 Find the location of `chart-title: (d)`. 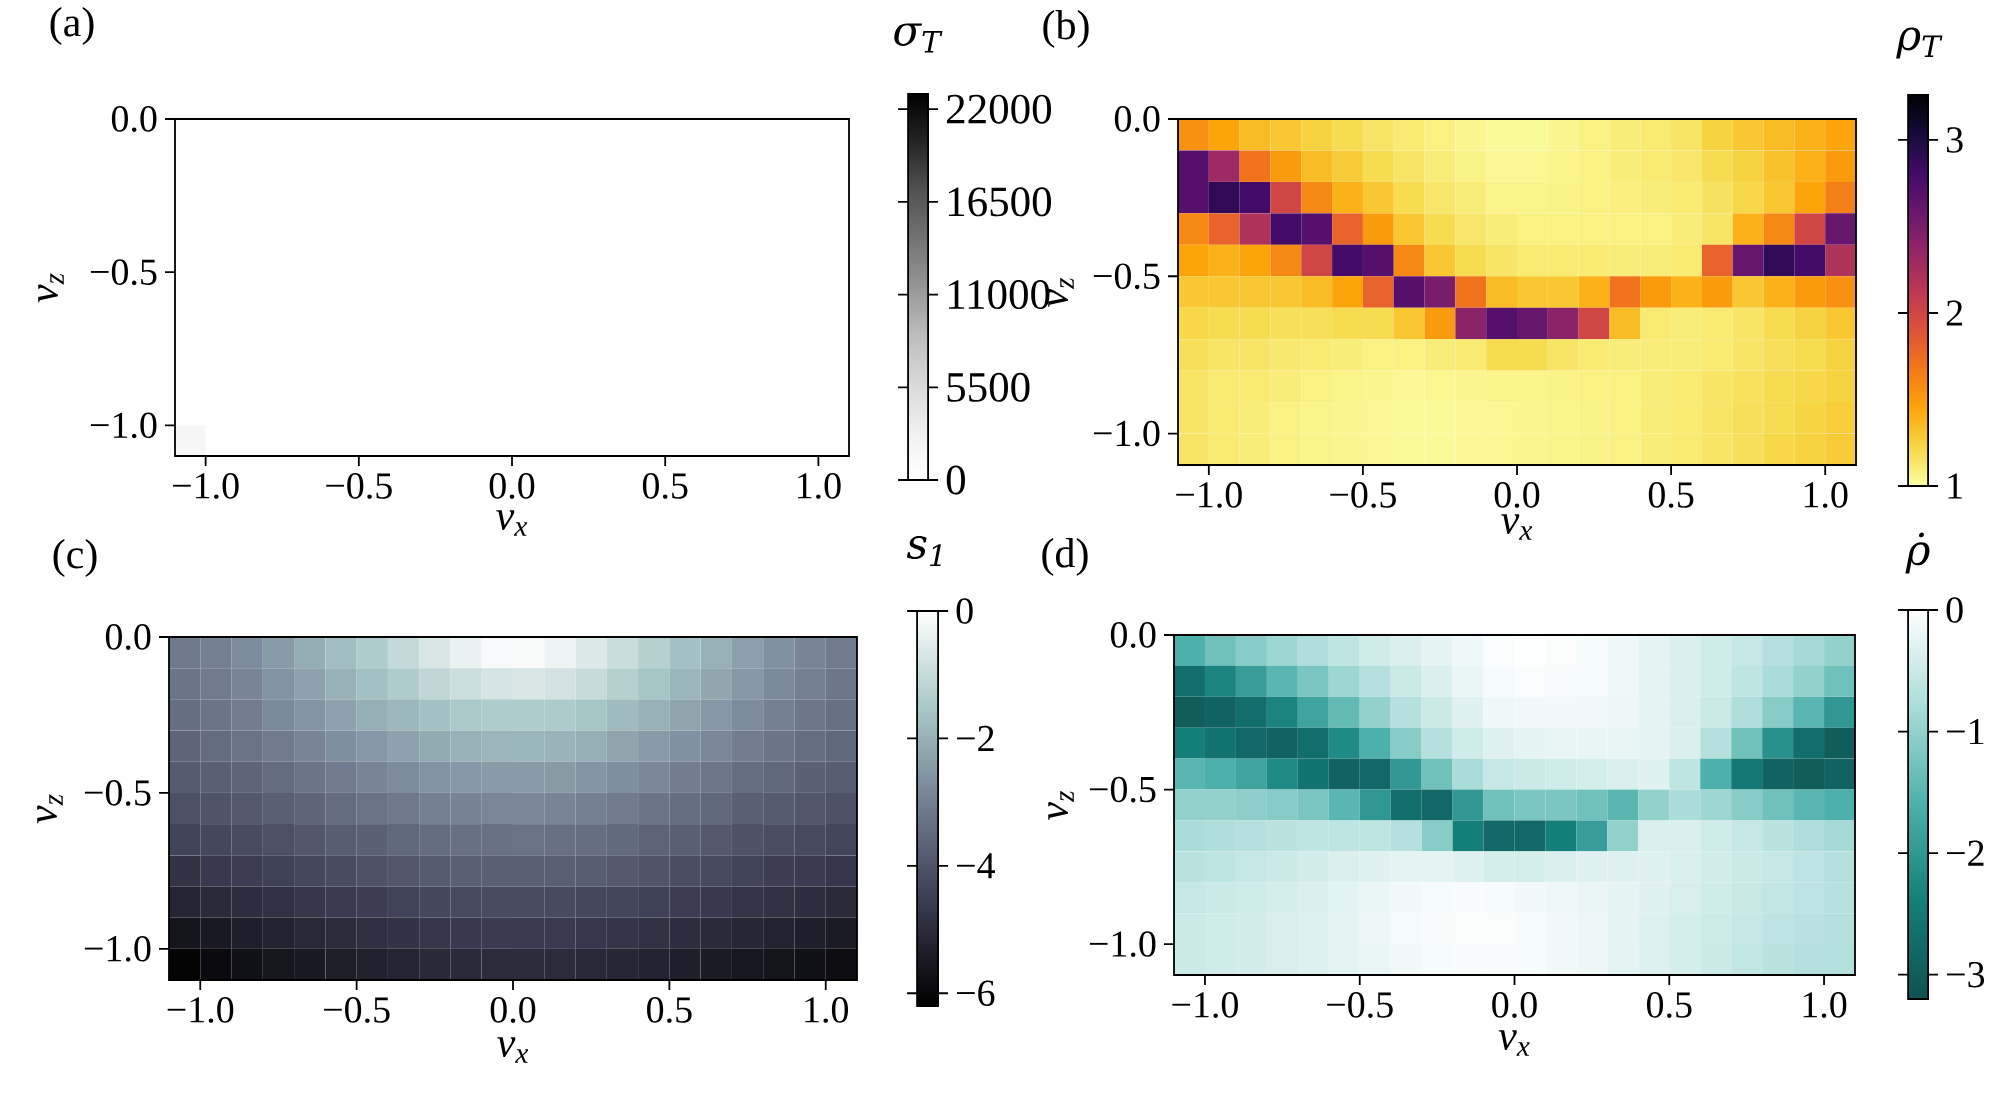

chart-title: (d) is located at coordinates (1065, 557).